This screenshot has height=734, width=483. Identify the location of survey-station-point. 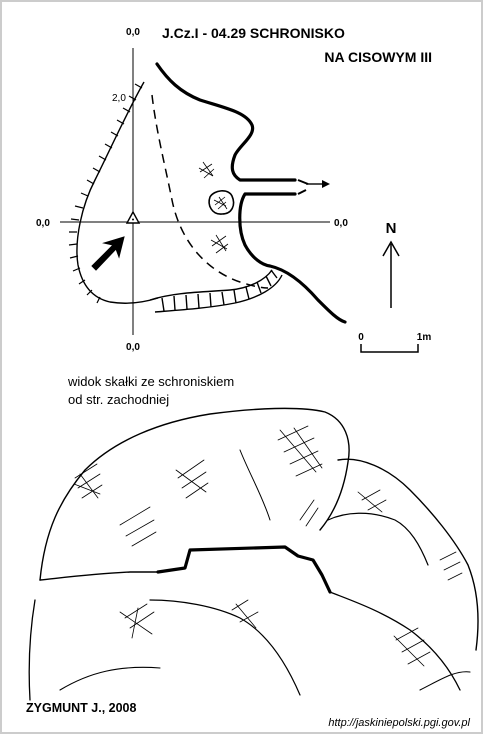
(133, 219).